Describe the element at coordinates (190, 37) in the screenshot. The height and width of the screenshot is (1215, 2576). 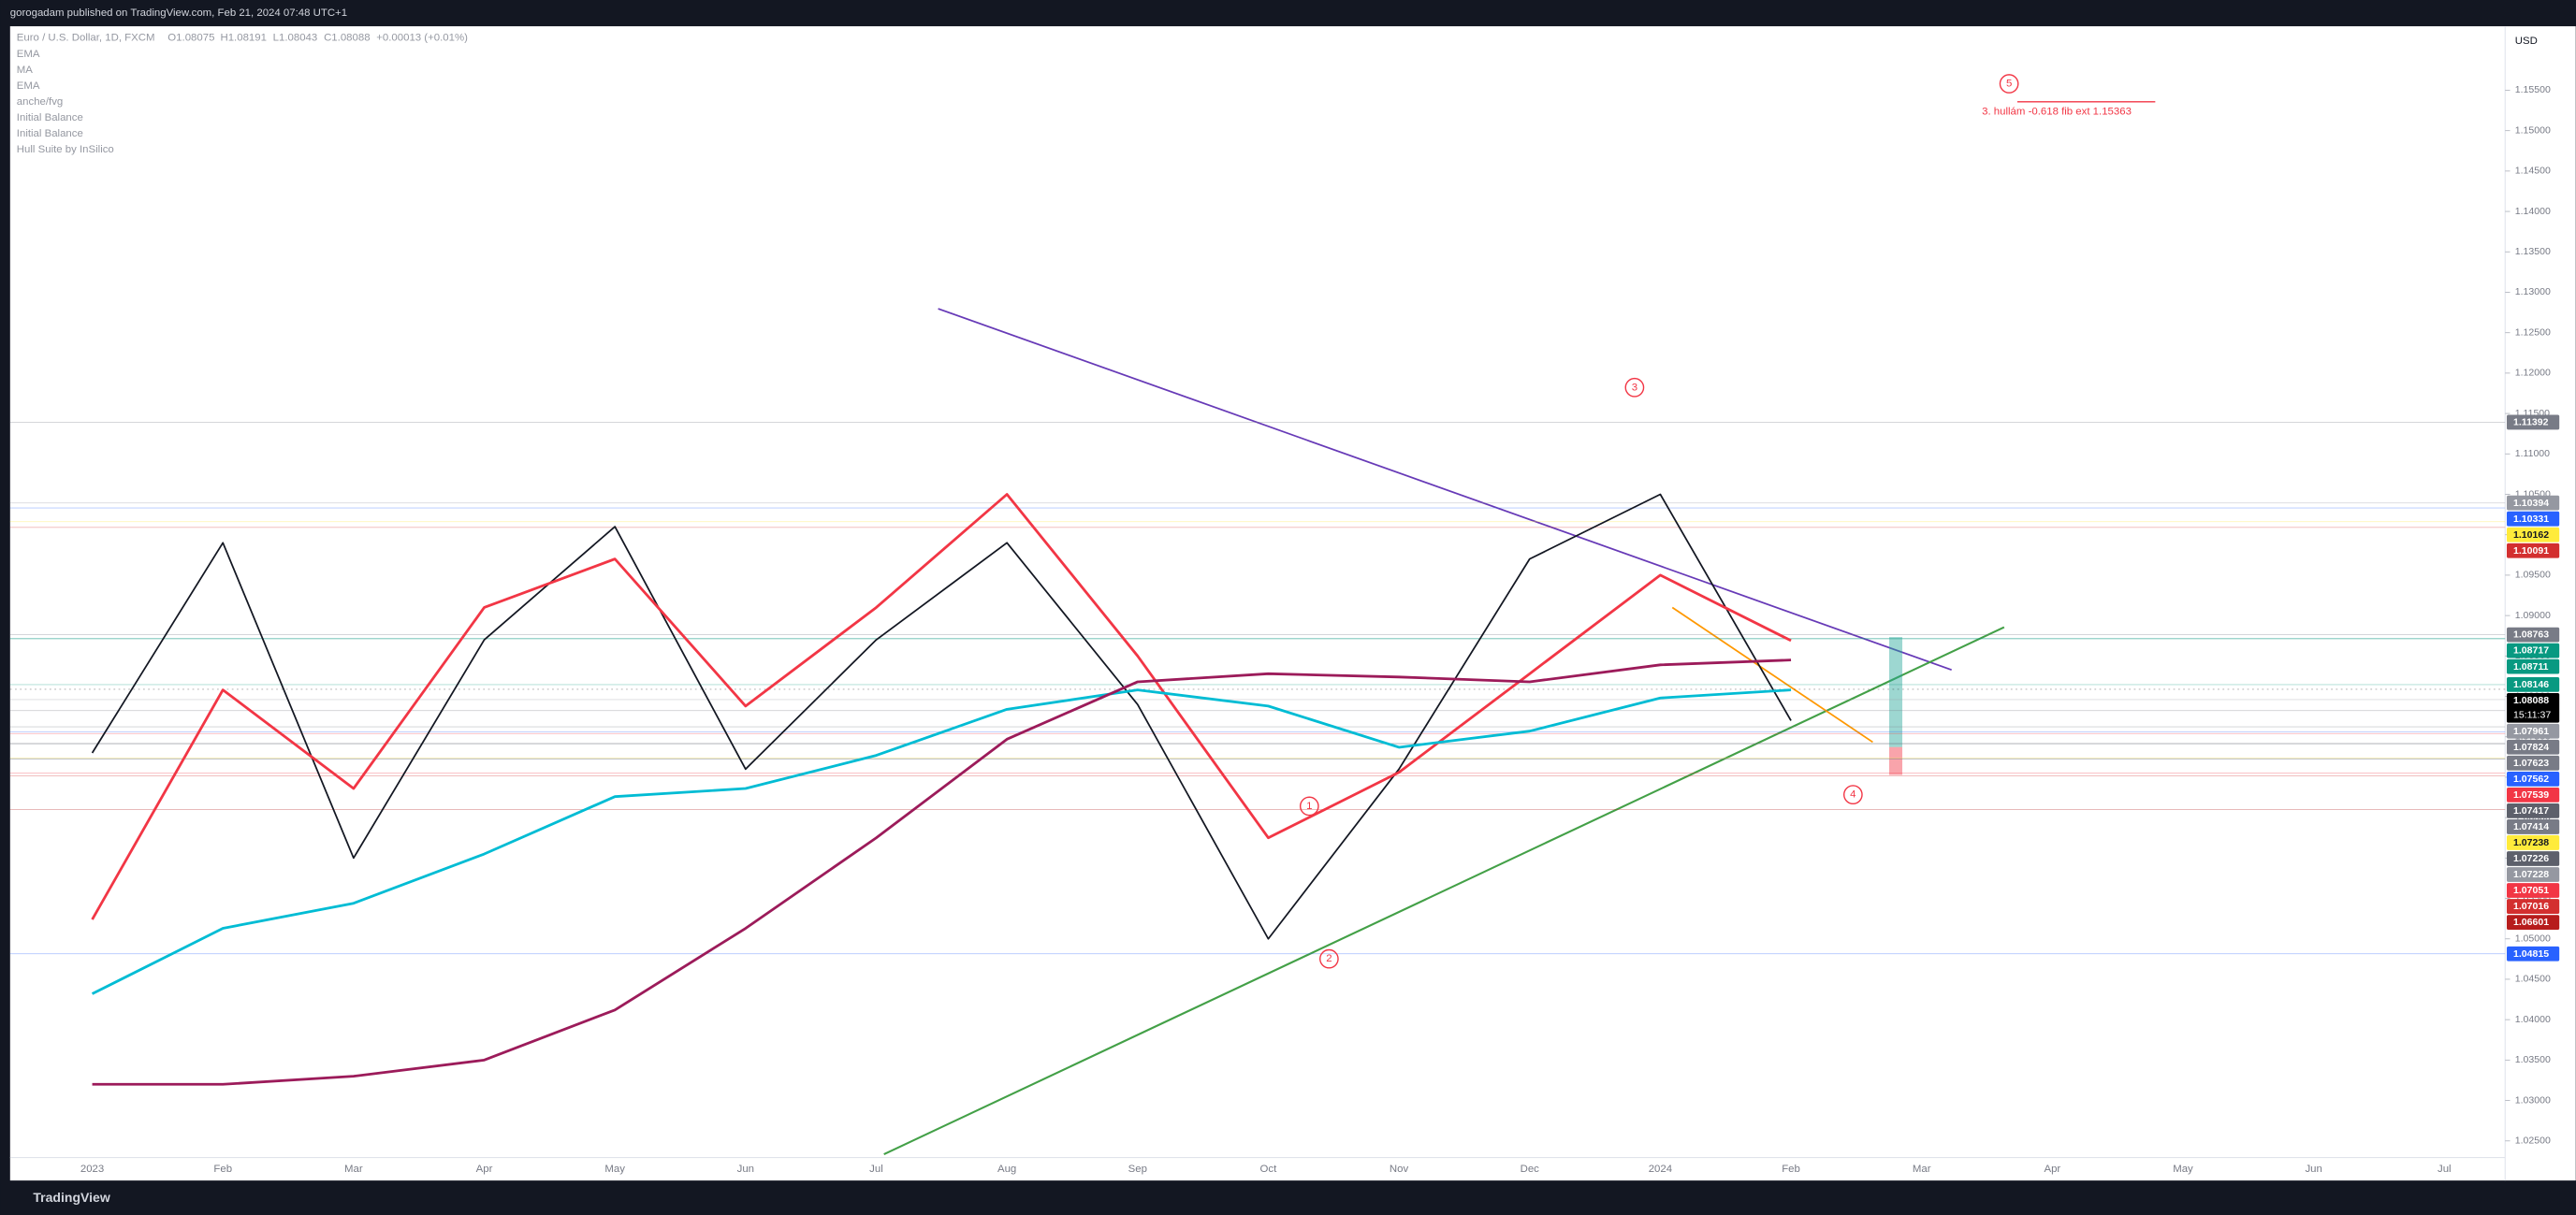
I see `ohlc: O1.08075` at that location.